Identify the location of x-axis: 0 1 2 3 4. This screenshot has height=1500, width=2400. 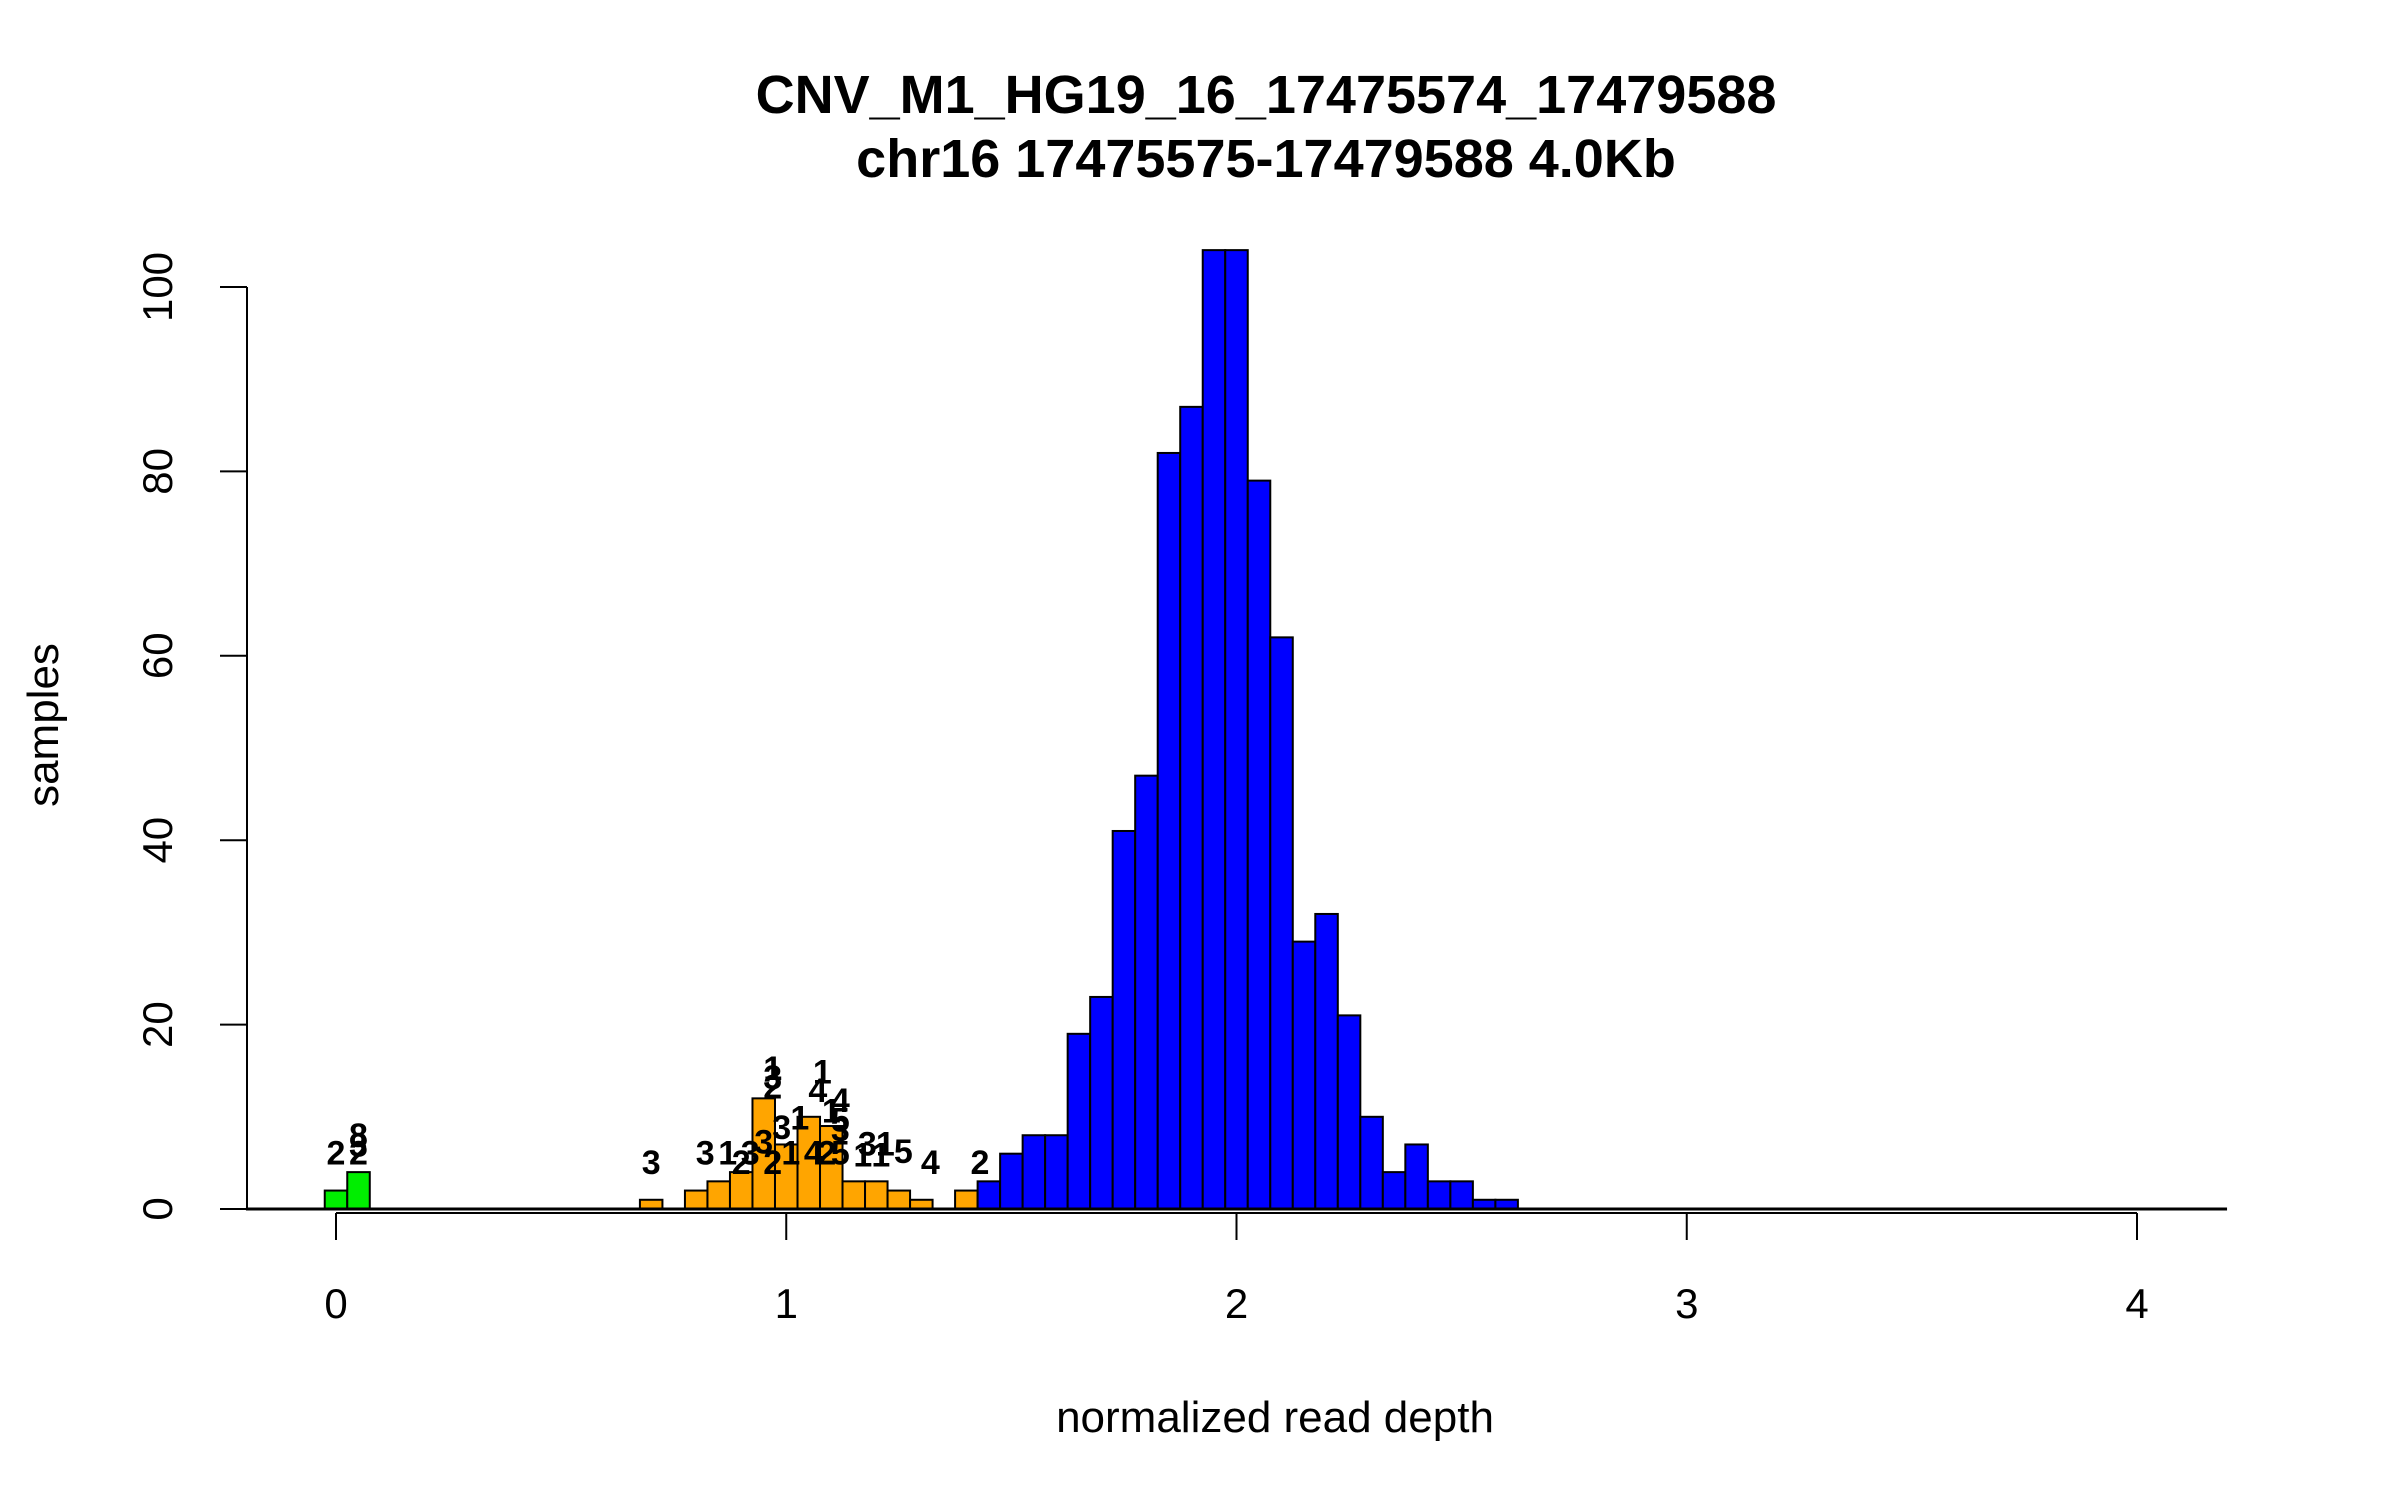
(1236, 1267).